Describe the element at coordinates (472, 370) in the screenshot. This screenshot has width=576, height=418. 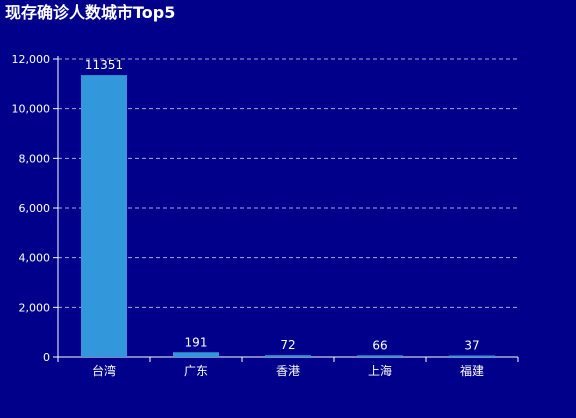
I see `x-tick-label: 福建` at that location.